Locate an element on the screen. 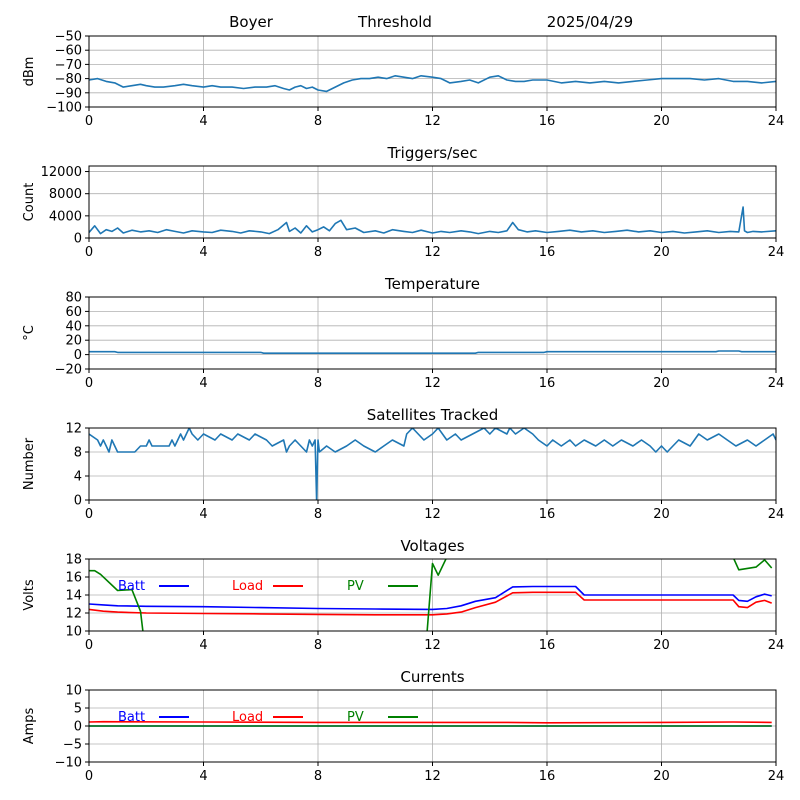 This screenshot has width=800, height=800. legend-label-batt: Batt is located at coordinates (131, 717).